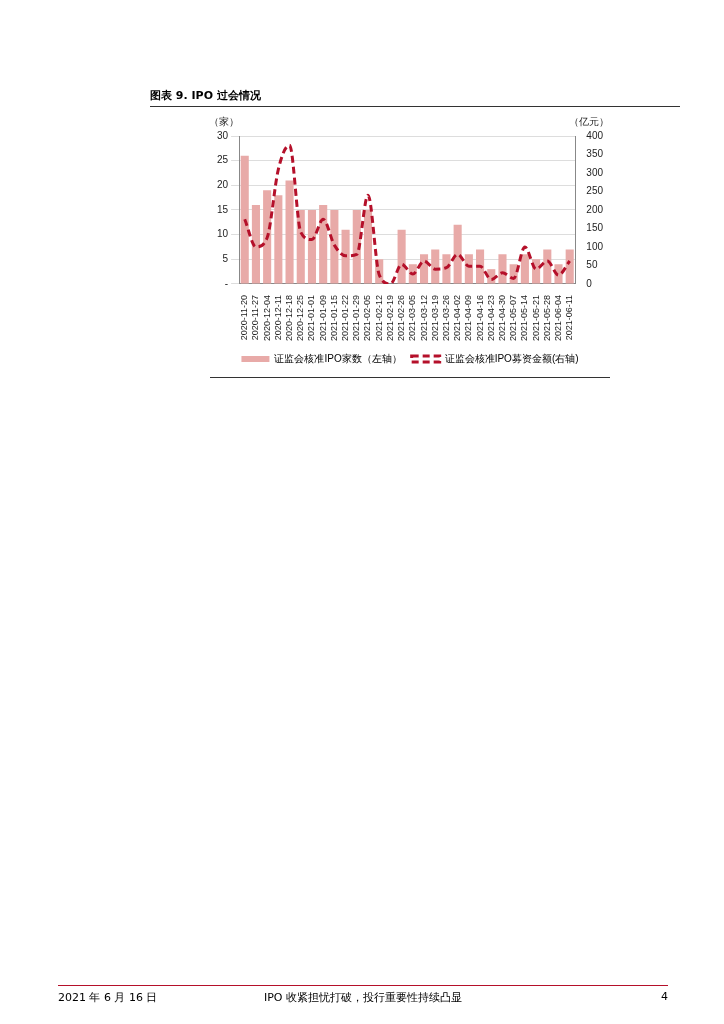 This screenshot has width=724, height=1024. What do you see at coordinates (266, 318) in the screenshot?
I see `x-tick-label: 2020-12-04` at bounding box center [266, 318].